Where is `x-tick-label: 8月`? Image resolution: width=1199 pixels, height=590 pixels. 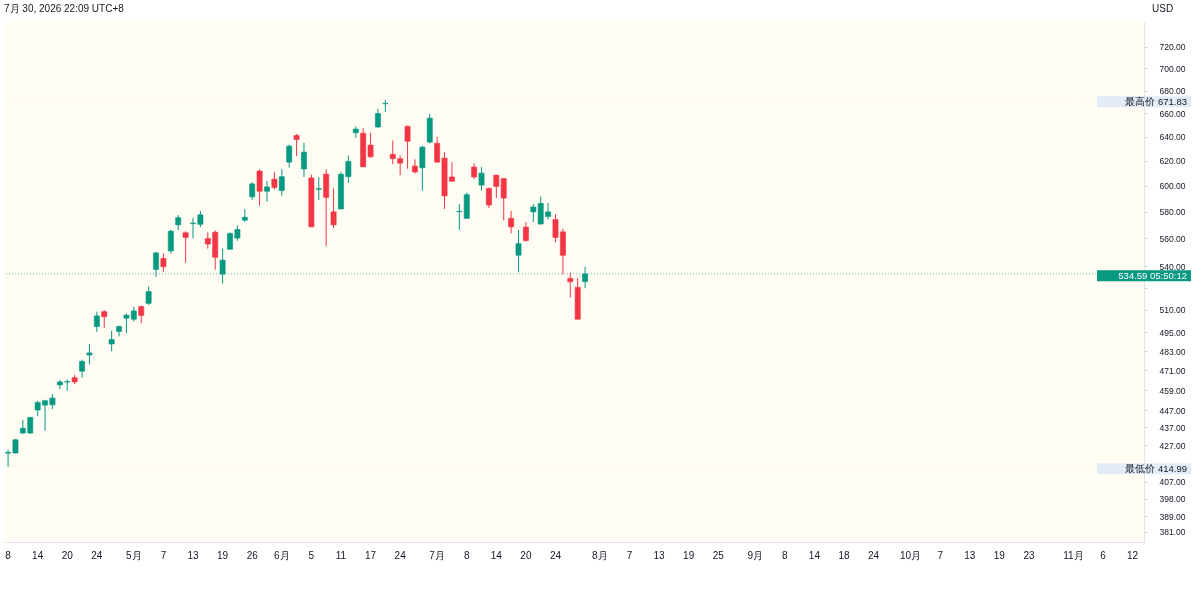 x-tick-label: 8月 is located at coordinates (600, 555).